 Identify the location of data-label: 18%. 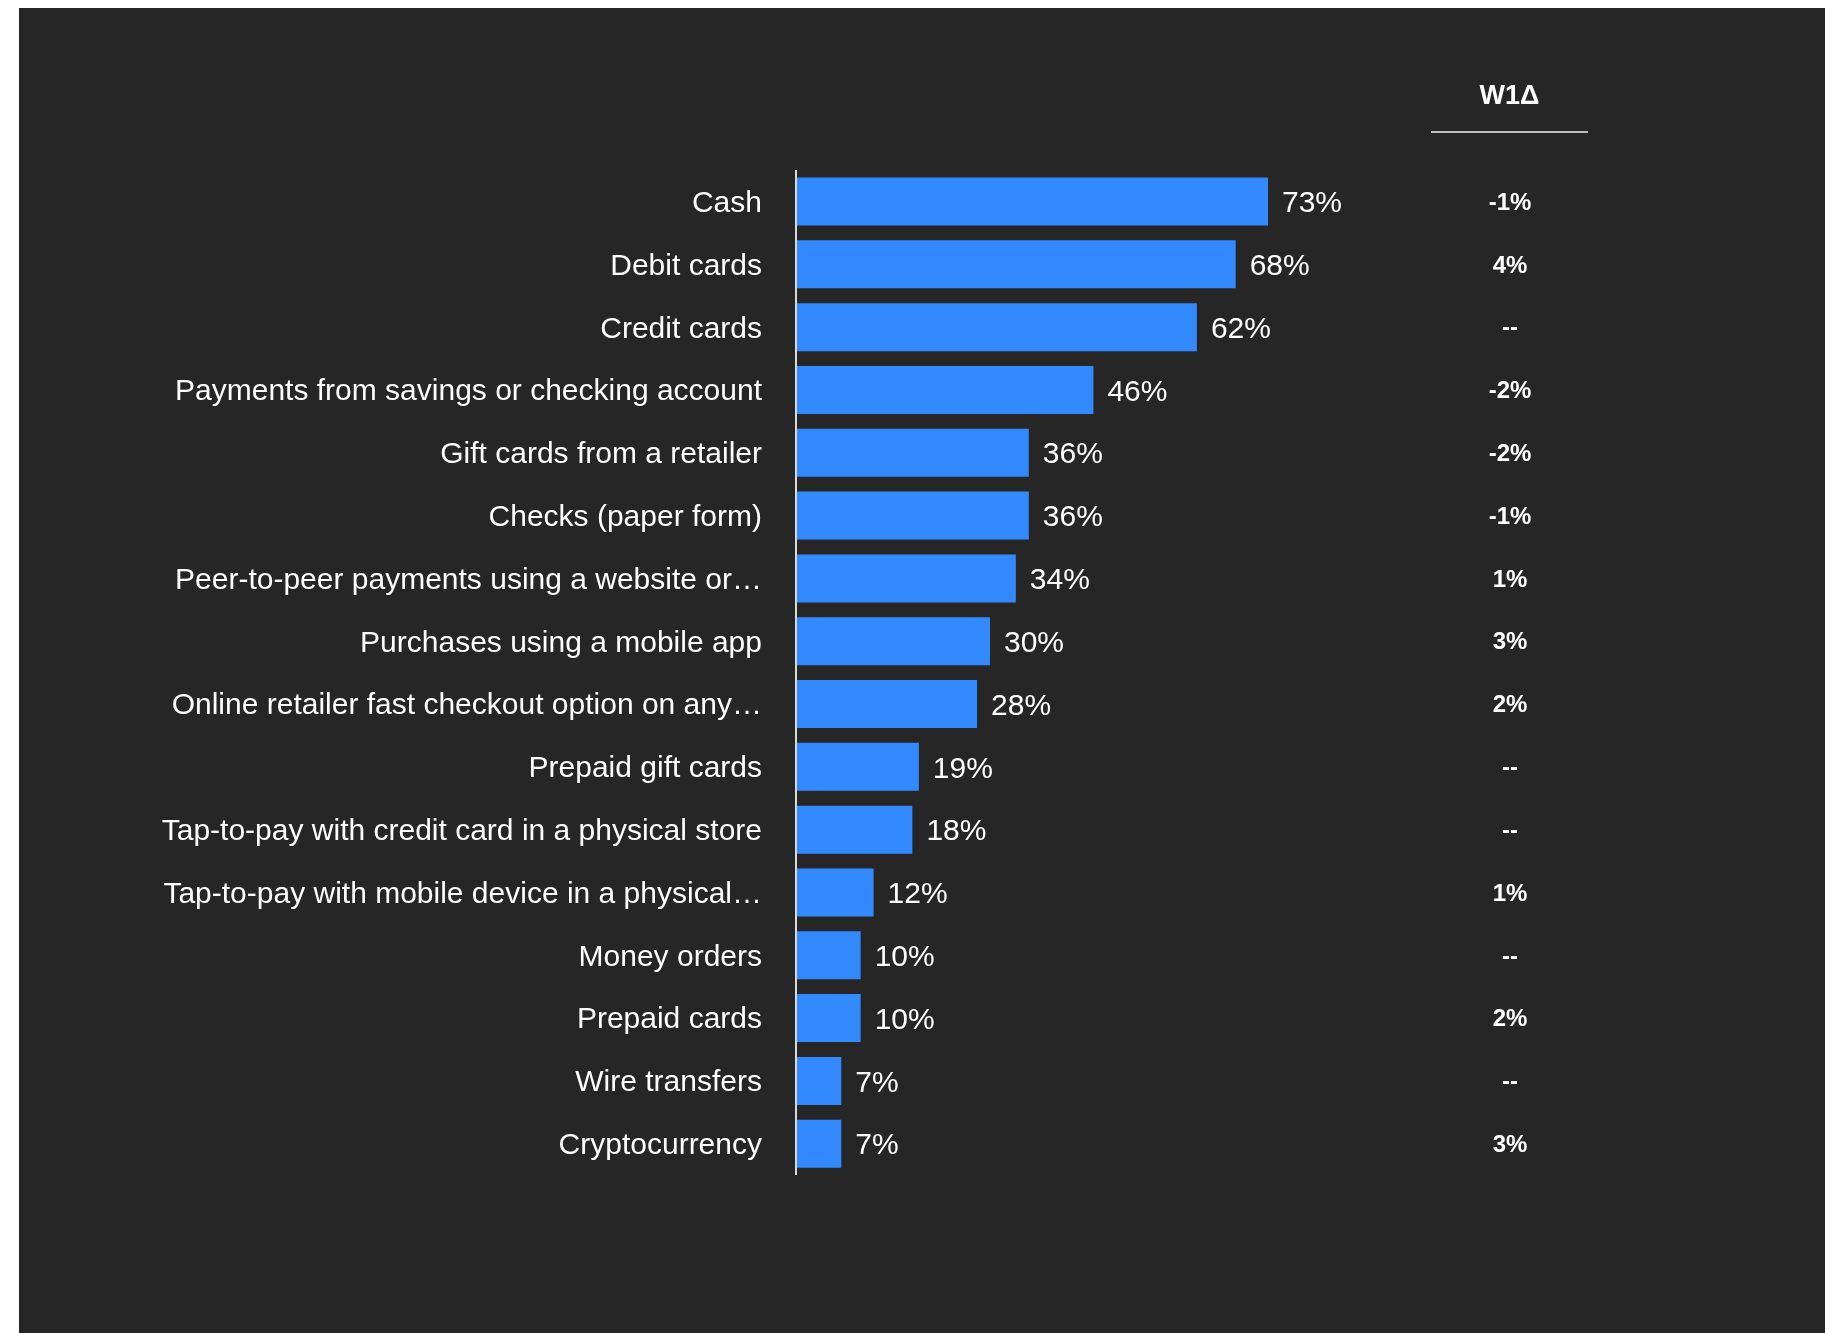
(956, 830).